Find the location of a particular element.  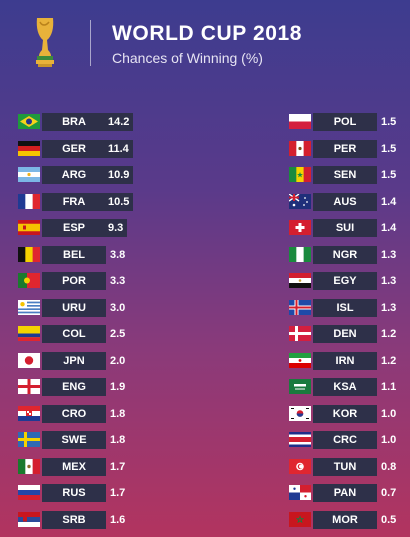

win-chance-value: 11.4 is located at coordinates (119, 148).